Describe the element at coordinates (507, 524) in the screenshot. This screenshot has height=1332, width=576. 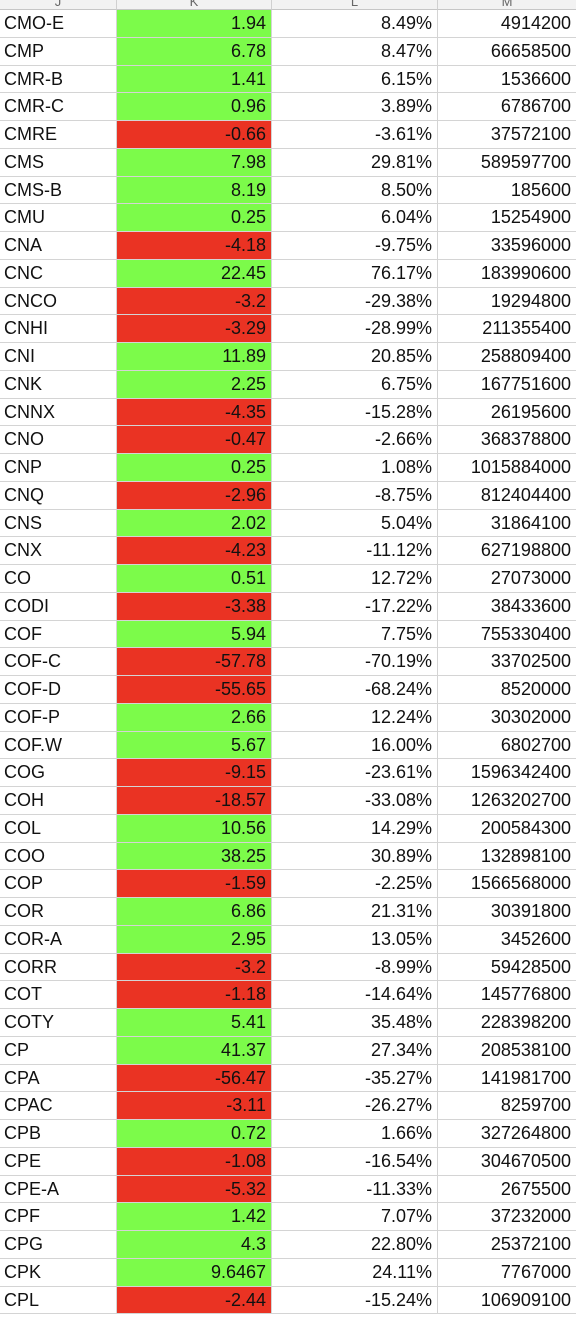
I see `cell-volume: 31864100` at that location.